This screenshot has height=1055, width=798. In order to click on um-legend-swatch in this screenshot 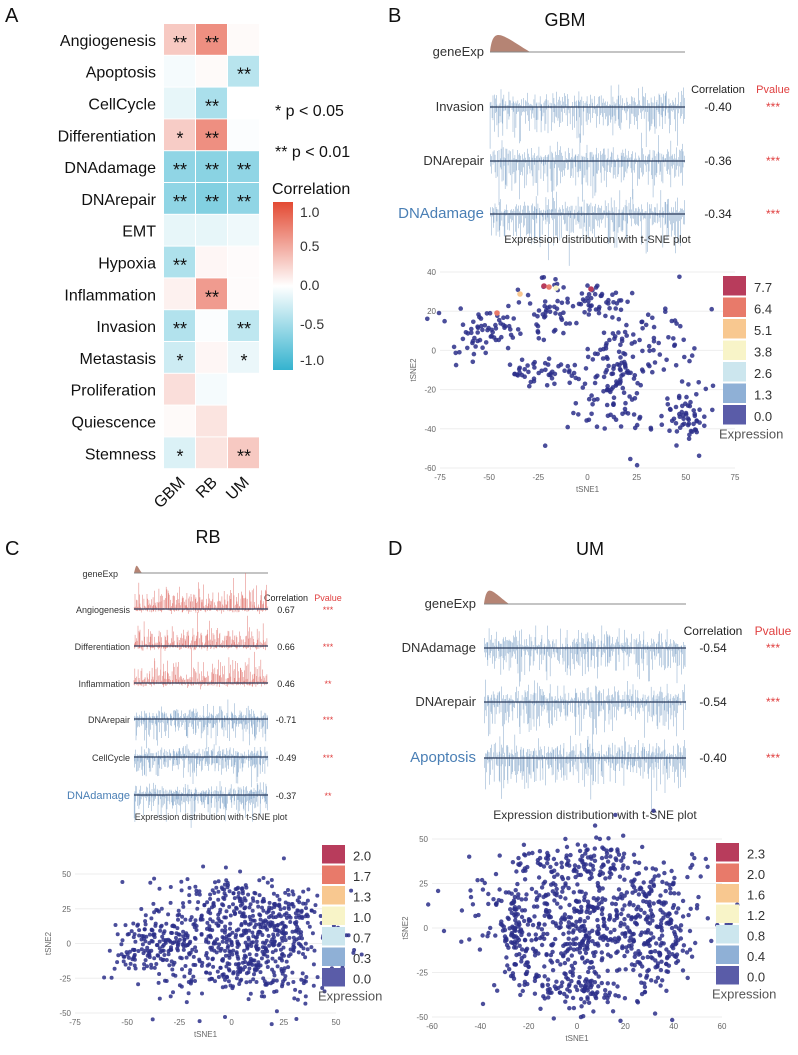, I will do `click(727, 934)`.